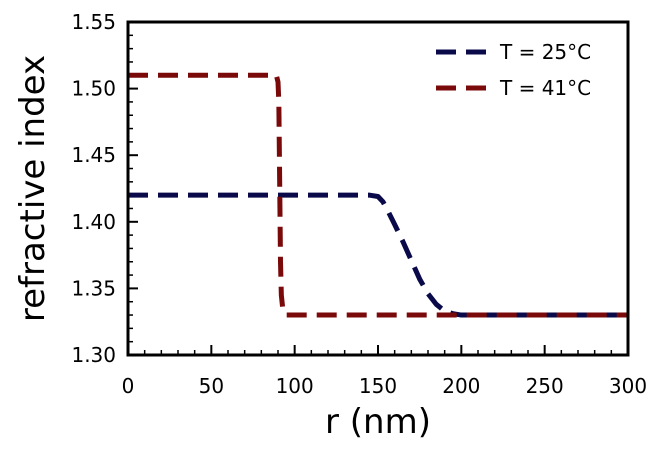 The width and height of the screenshot is (665, 456). Describe the element at coordinates (93, 222) in the screenshot. I see `y-tick-label: 1.40` at that location.